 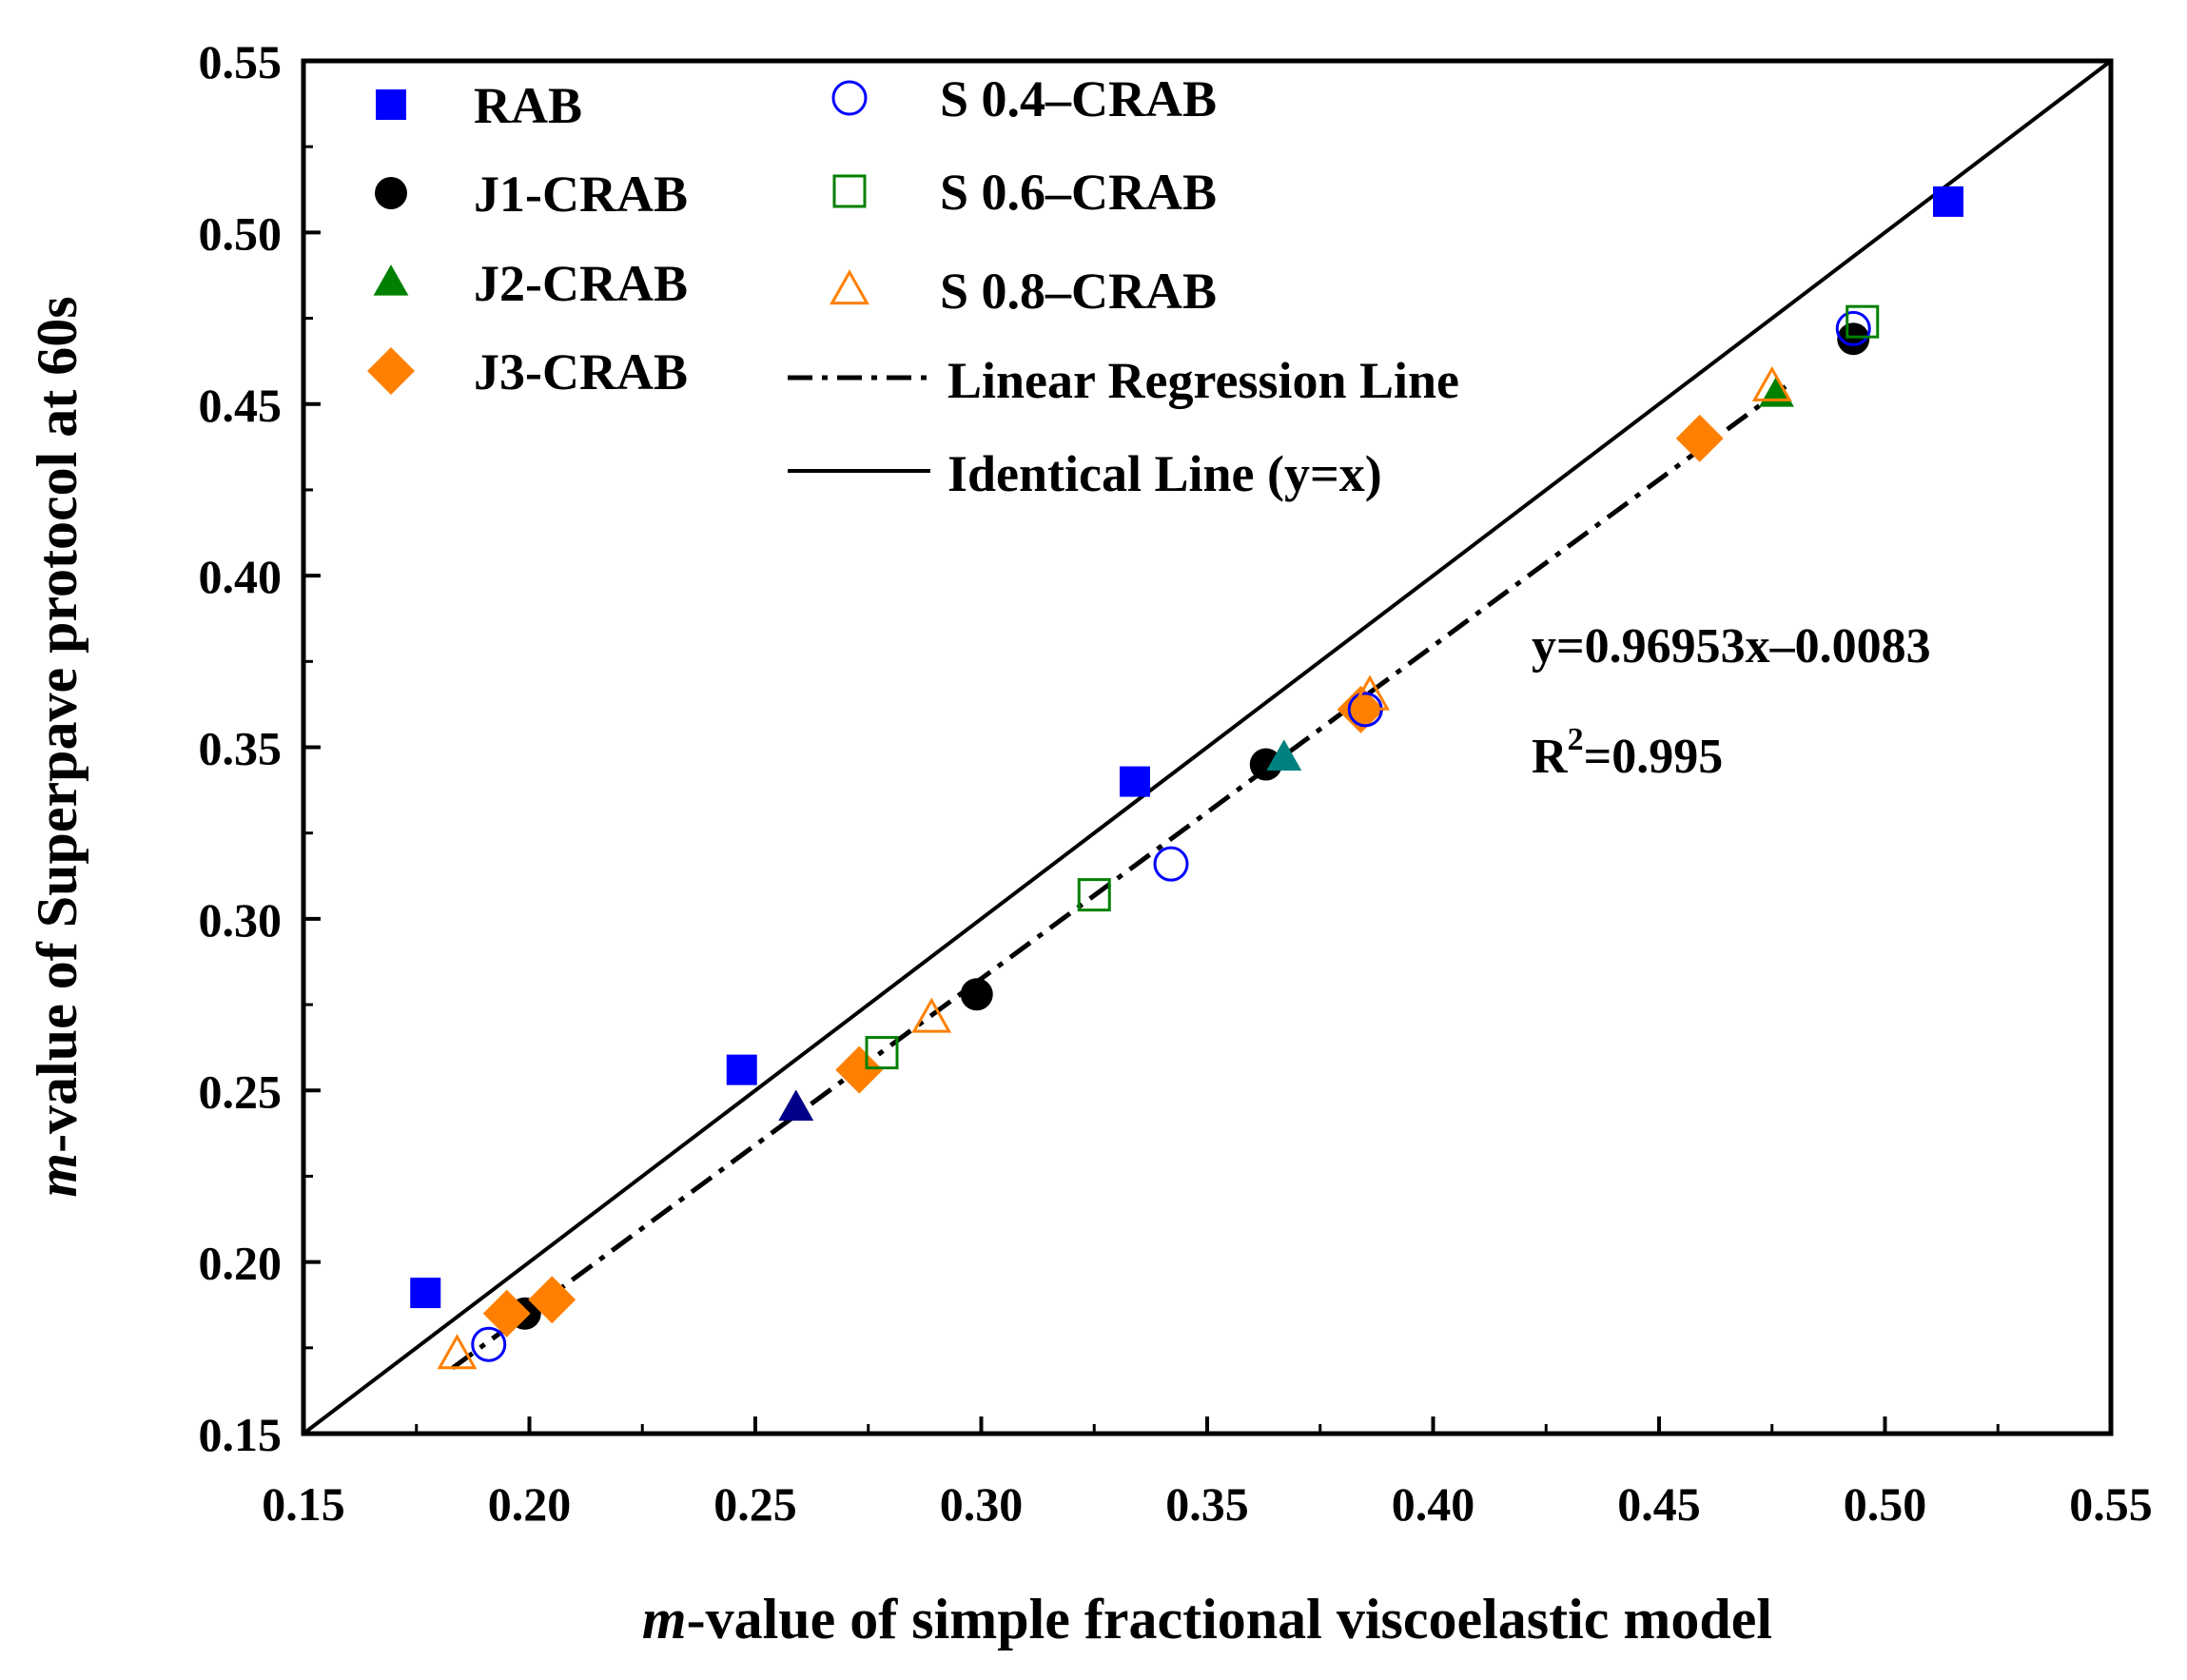 What do you see at coordinates (391, 371) in the screenshot?
I see `legend-marker-j3-crab` at bounding box center [391, 371].